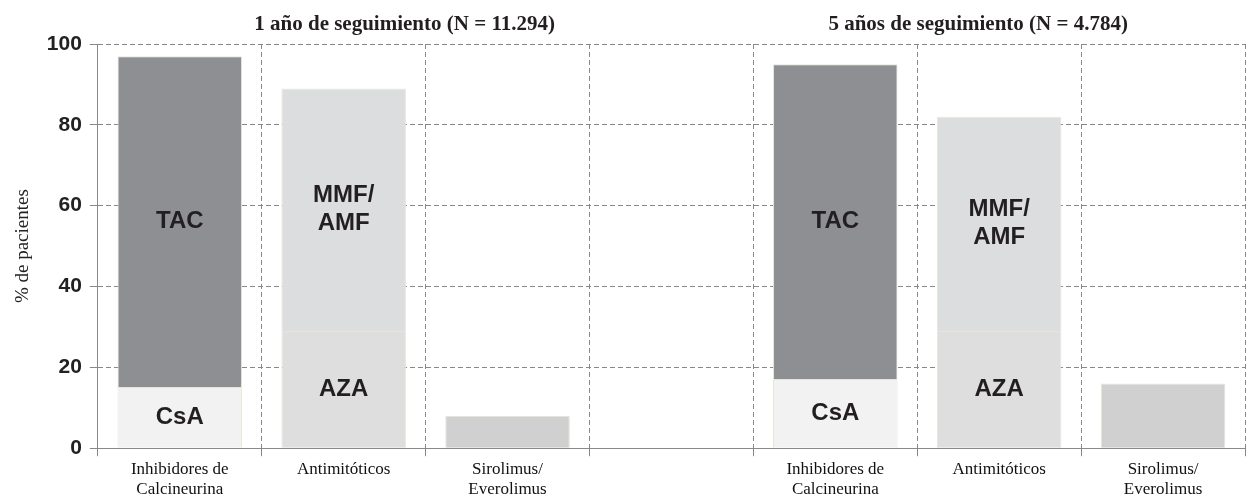  I want to click on text: 5 años de seguimiento (N = 4.784), so click(978, 23).